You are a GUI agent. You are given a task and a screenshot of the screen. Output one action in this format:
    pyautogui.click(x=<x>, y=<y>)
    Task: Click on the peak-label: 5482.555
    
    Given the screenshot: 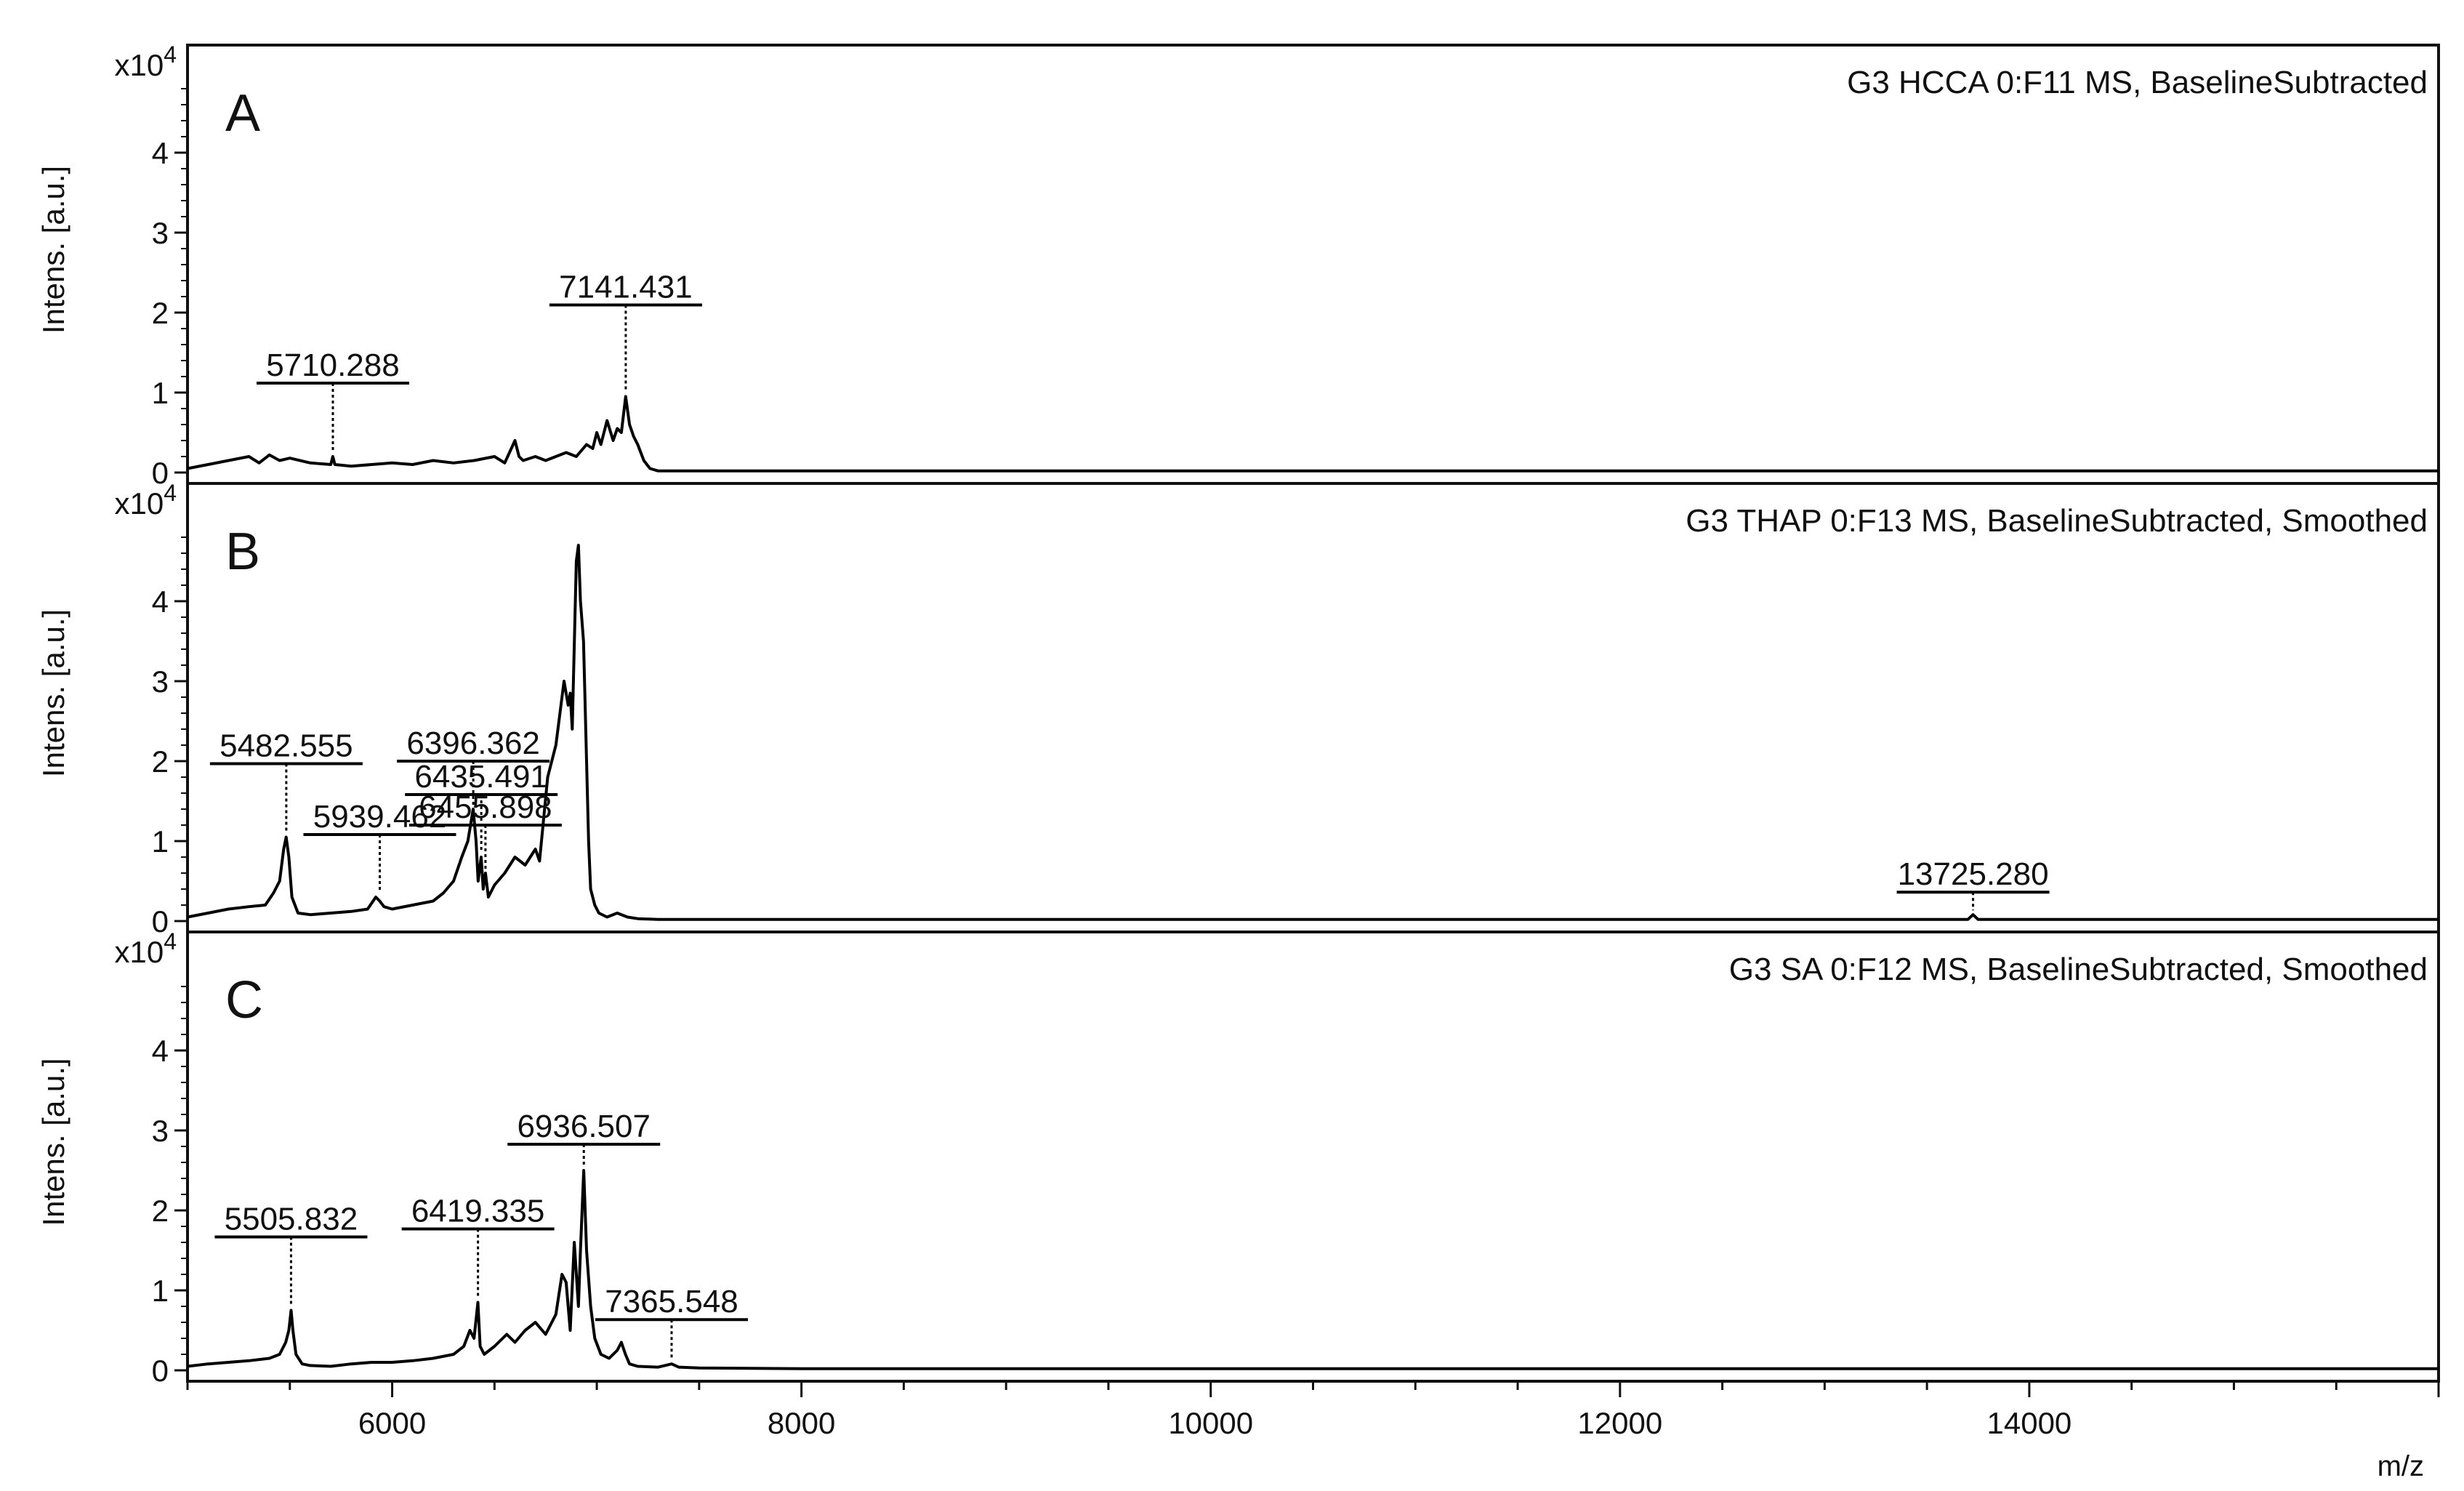 What is the action you would take?
    pyautogui.click(x=286, y=746)
    